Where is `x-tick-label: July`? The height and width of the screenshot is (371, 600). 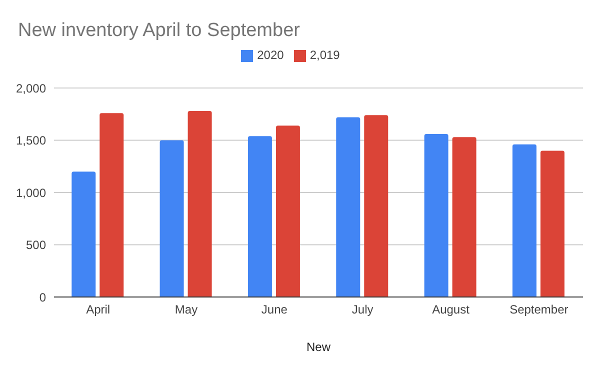 x-tick-label: July is located at coordinates (363, 309).